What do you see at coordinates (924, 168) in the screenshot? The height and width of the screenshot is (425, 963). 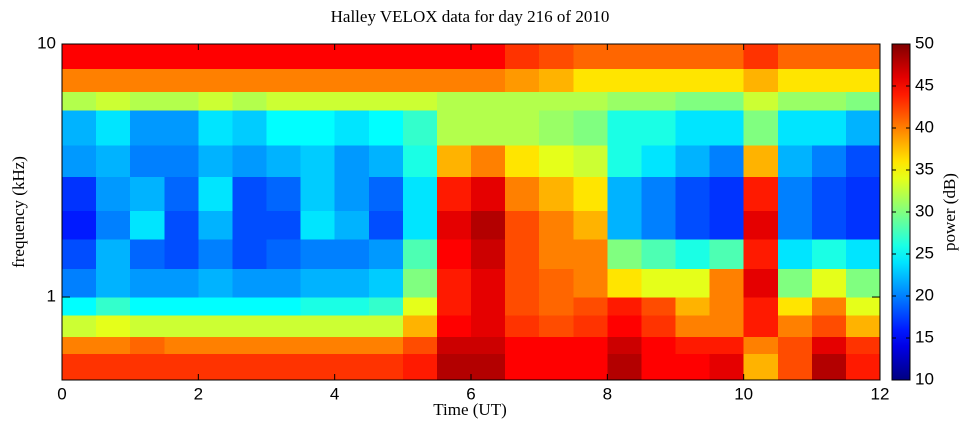 I see `colorbar-tick-label: 35` at bounding box center [924, 168].